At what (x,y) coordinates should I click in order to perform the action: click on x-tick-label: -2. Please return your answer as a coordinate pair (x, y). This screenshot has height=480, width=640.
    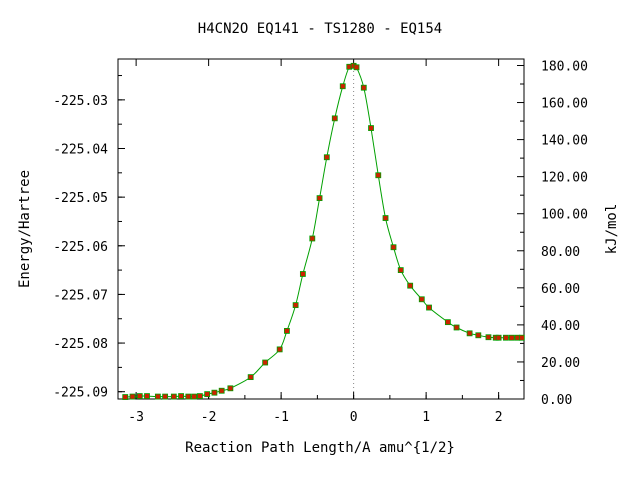
    Looking at the image, I should click on (209, 417).